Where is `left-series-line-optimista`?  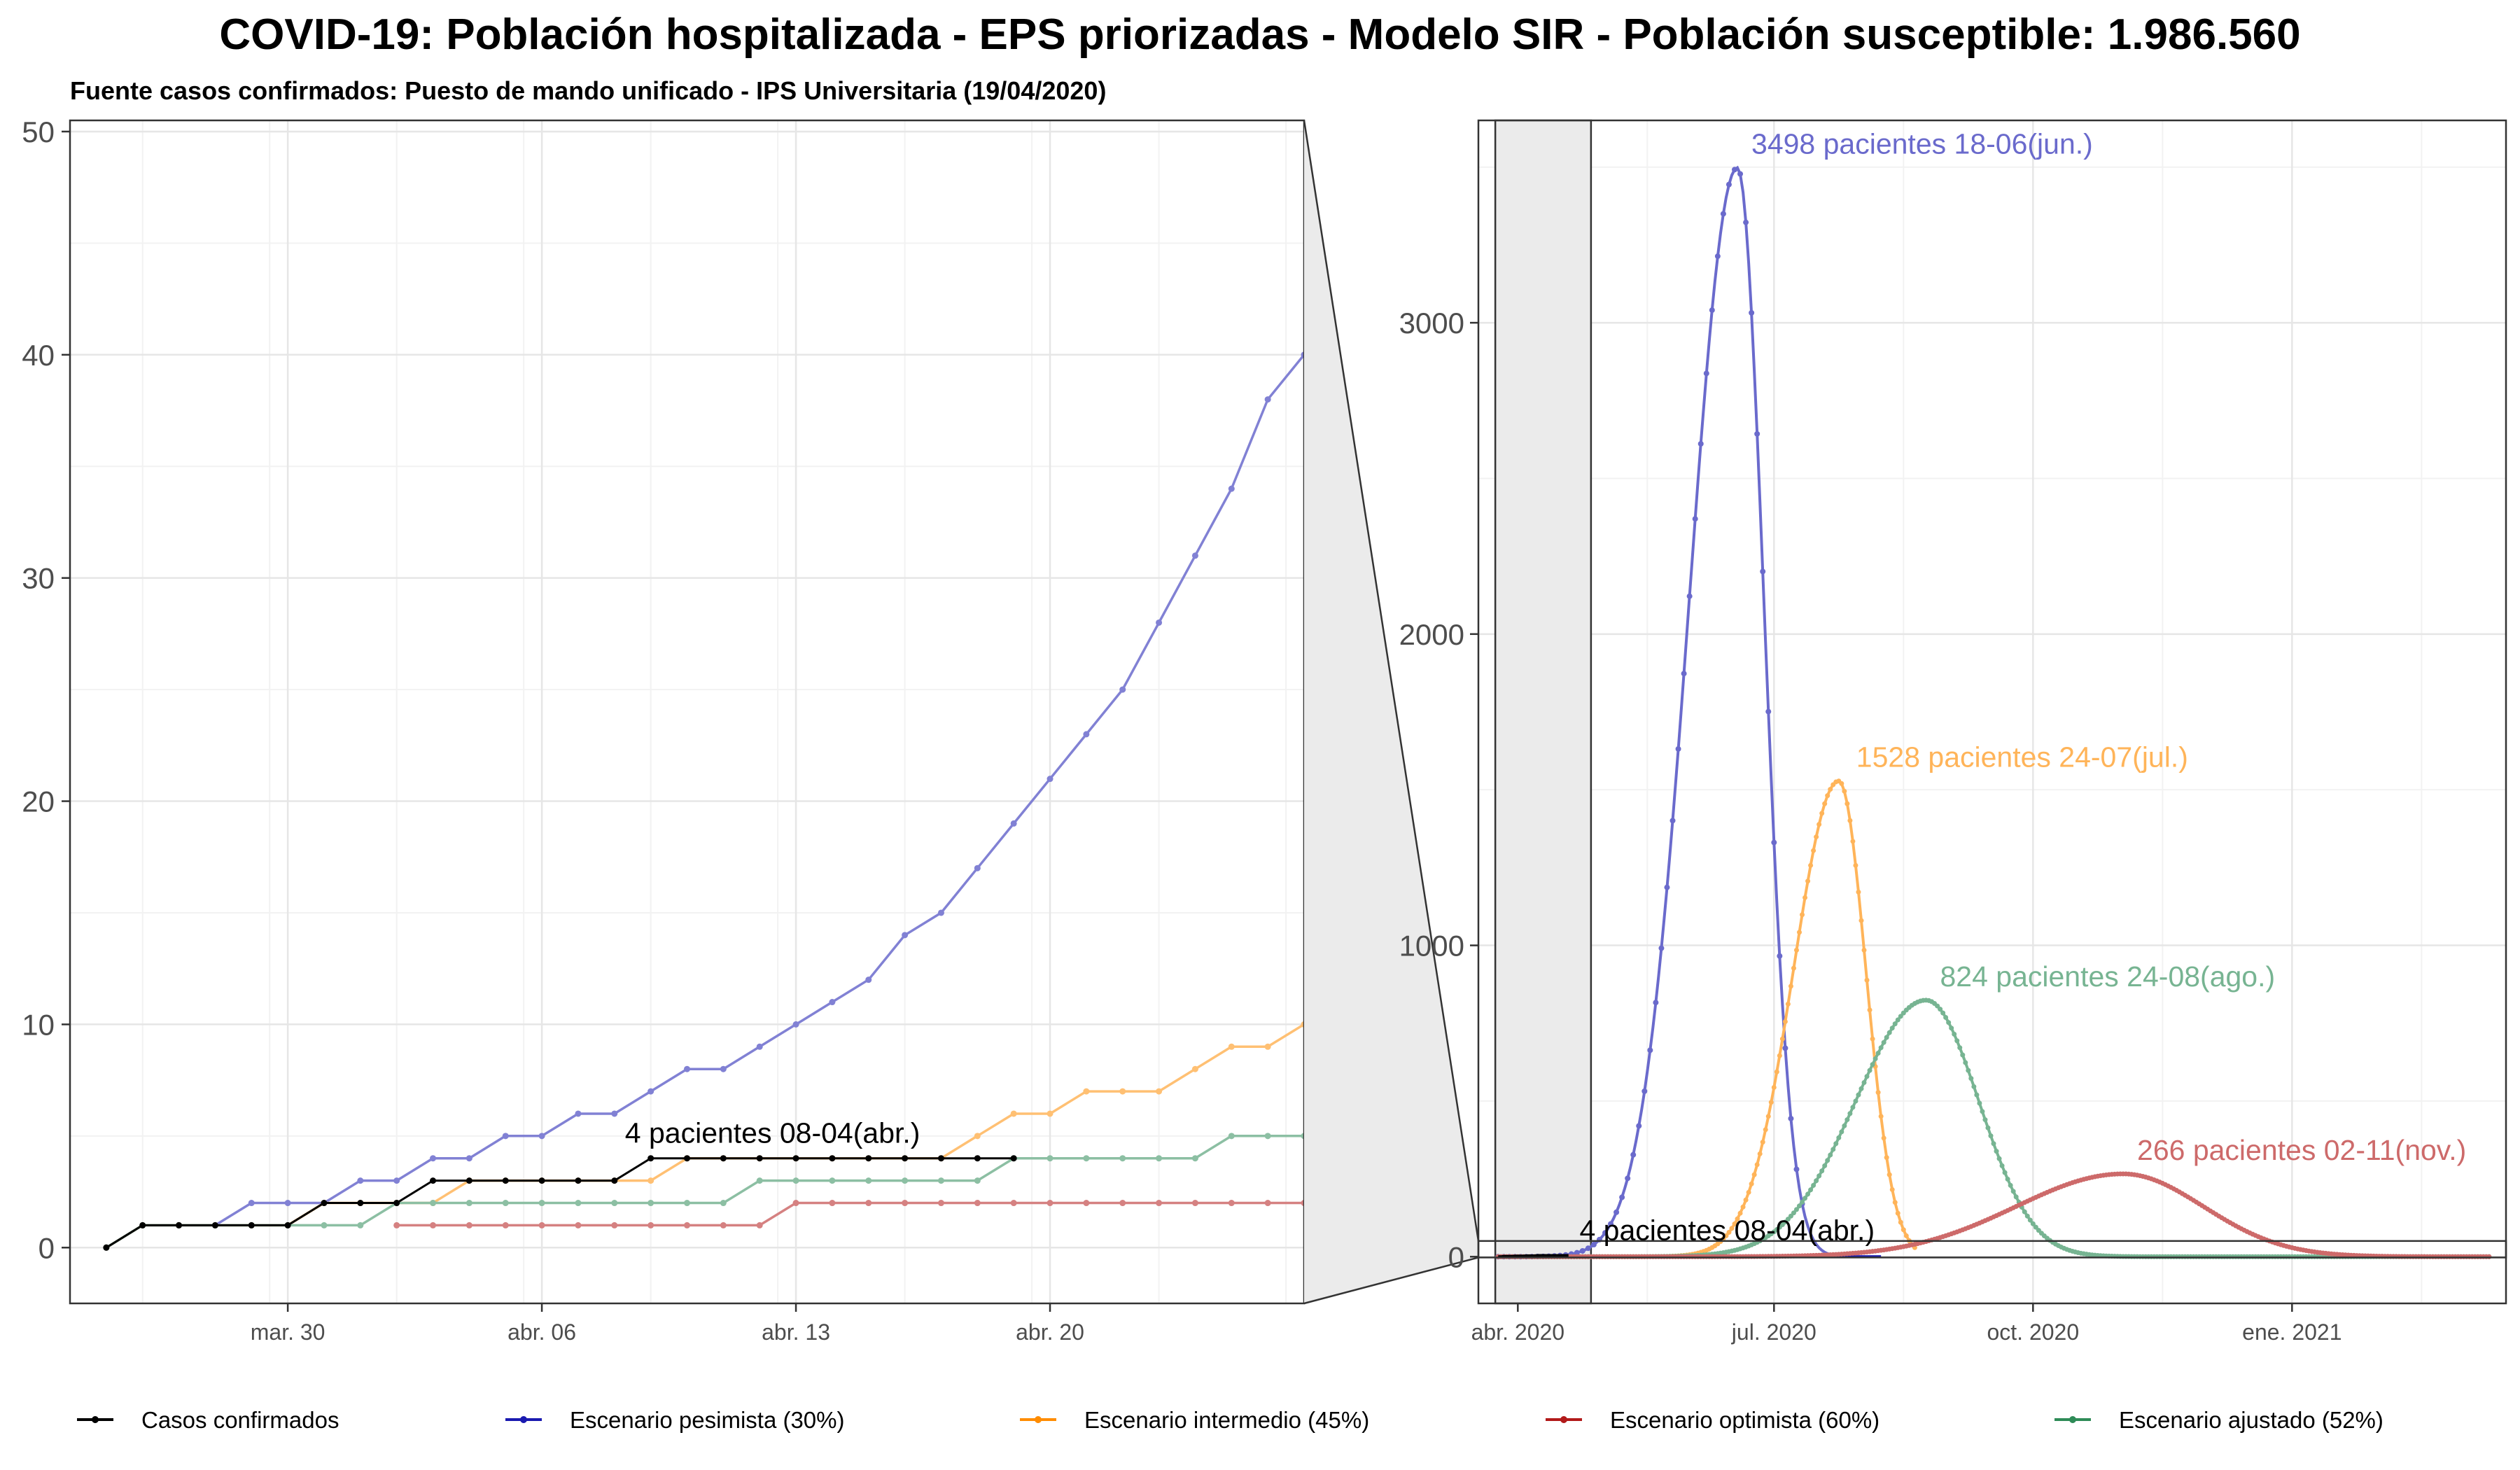
left-series-line-optimista is located at coordinates (850, 1214).